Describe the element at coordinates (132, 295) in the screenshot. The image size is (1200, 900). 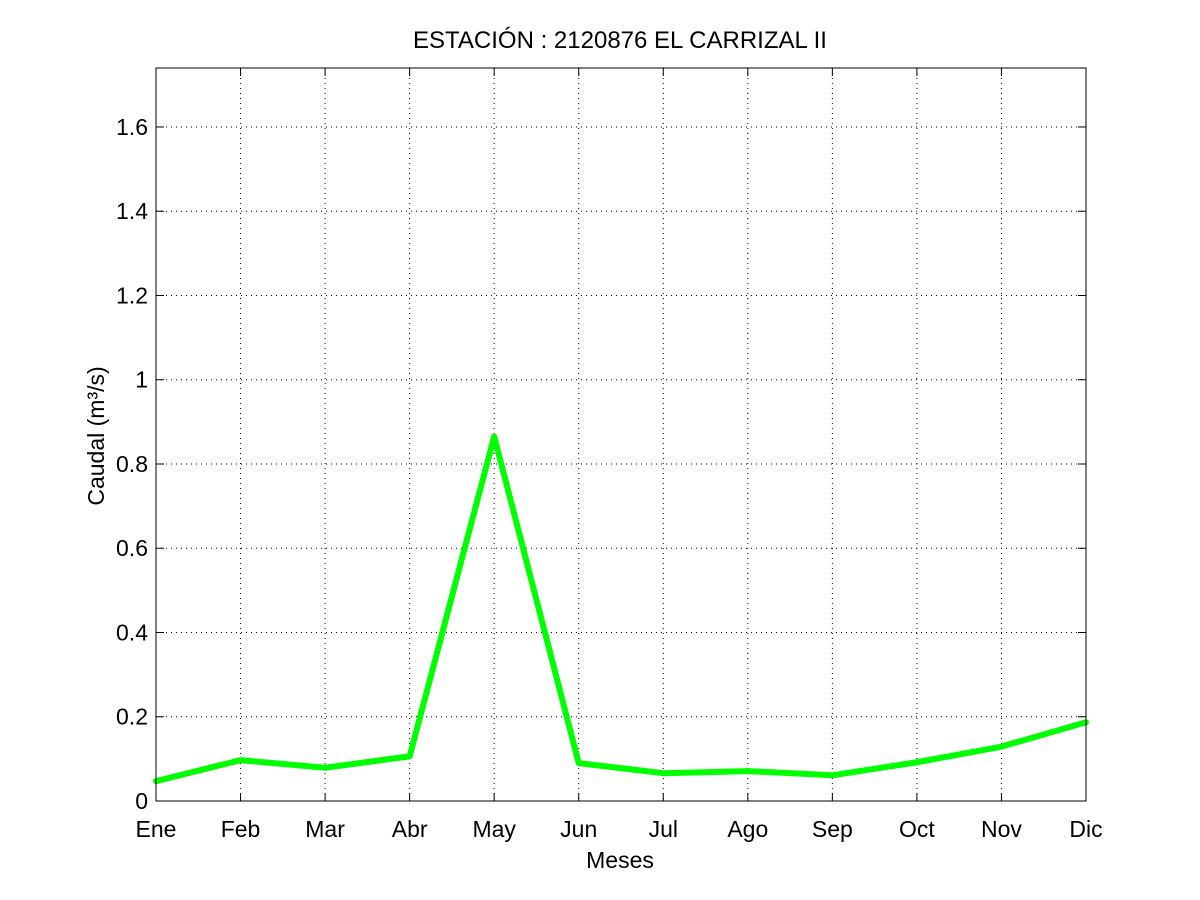
I see `y-tick-label: 1.2` at that location.